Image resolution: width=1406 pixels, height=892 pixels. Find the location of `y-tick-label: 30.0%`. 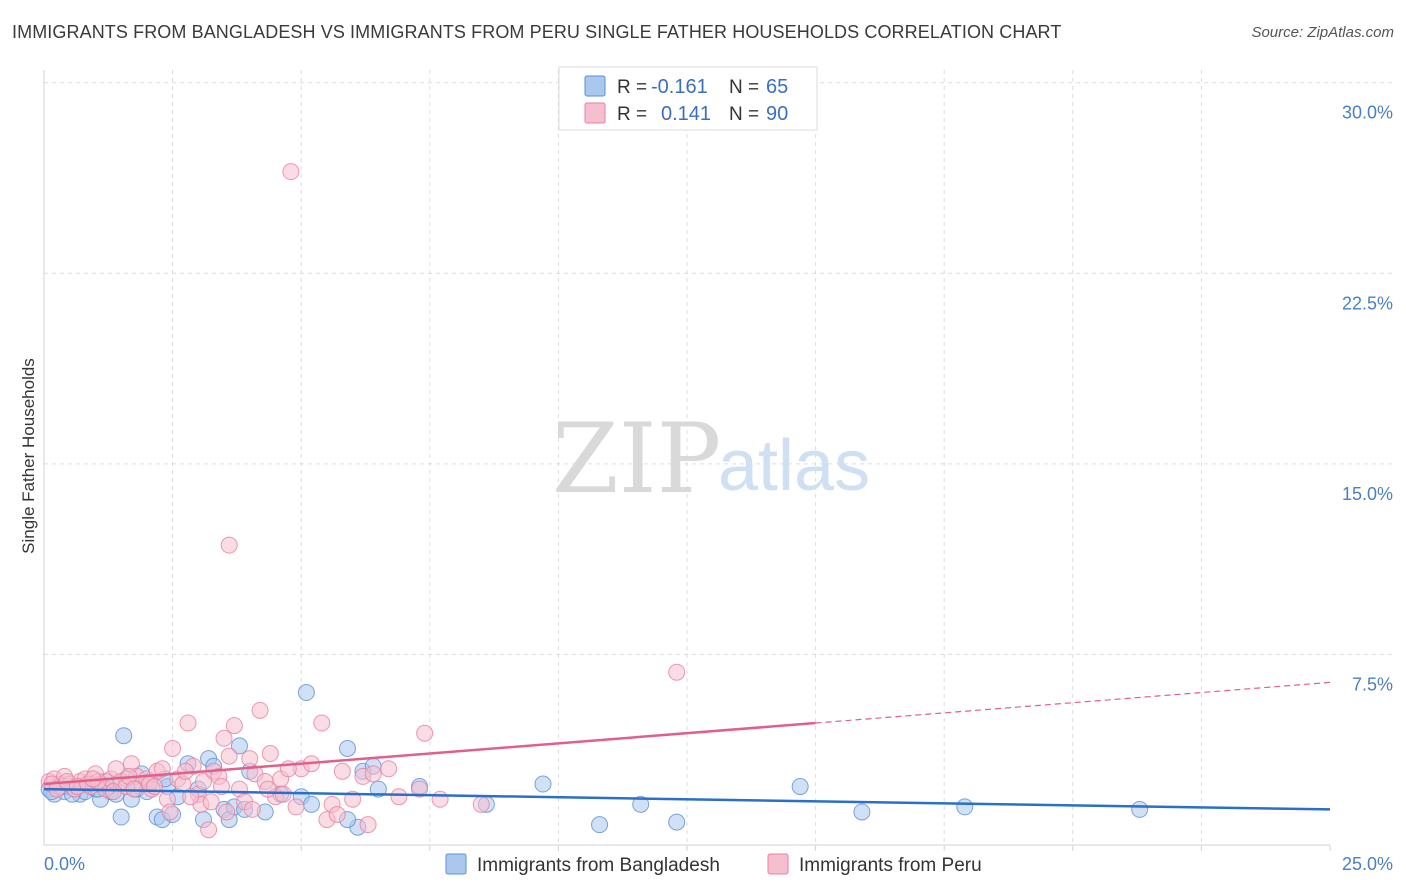

y-tick-label: 30.0% is located at coordinates (1367, 113).